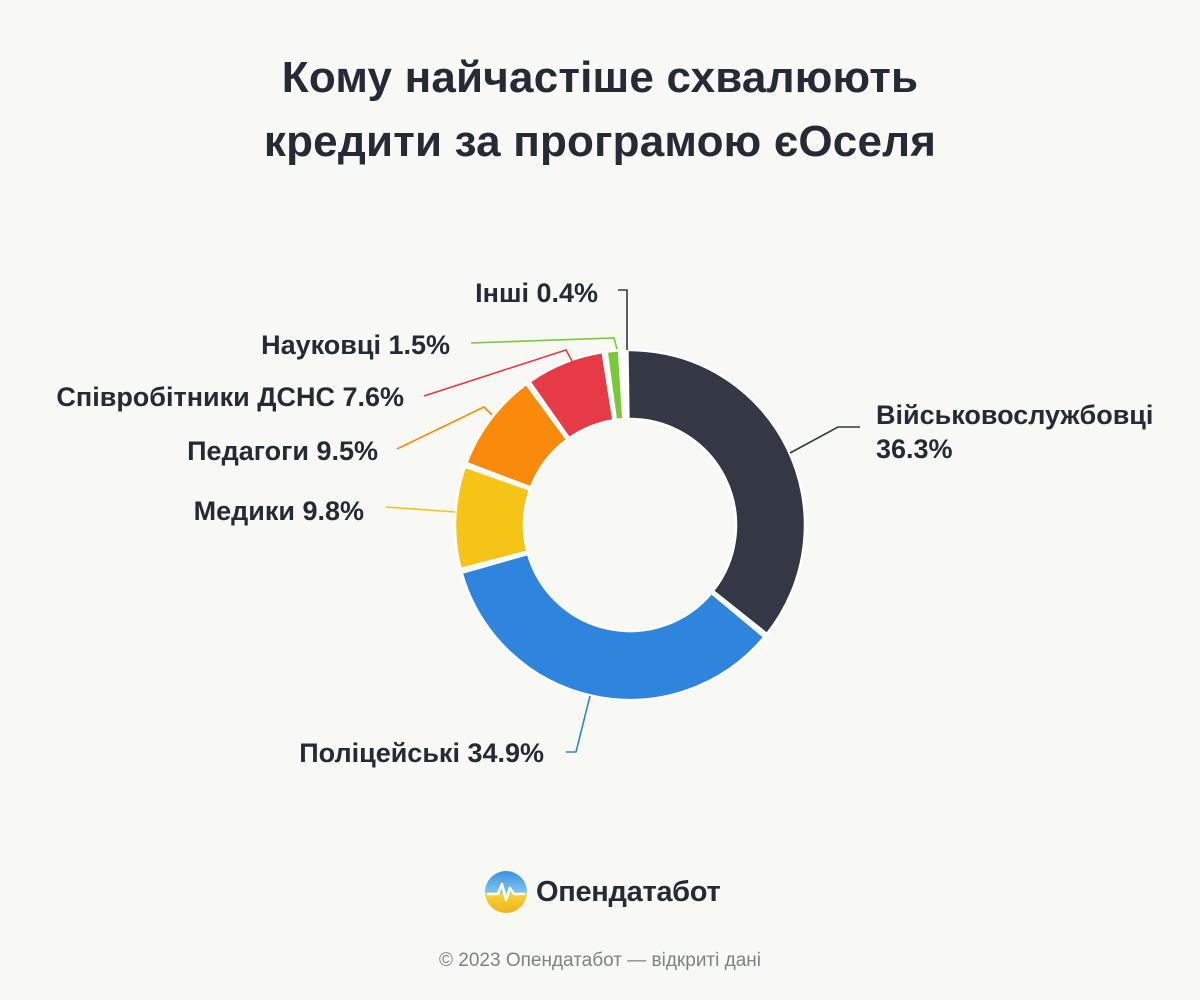 This screenshot has height=1000, width=1200. Describe the element at coordinates (498, 373) in the screenshot. I see `leader-line-dsns` at that location.